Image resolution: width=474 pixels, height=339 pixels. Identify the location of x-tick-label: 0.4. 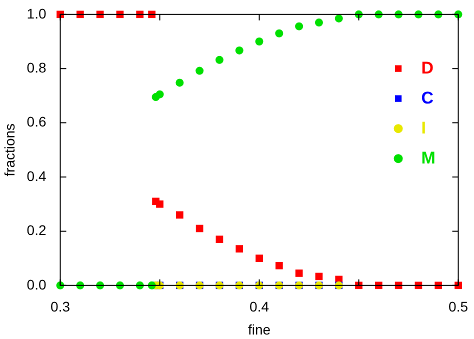
(260, 306).